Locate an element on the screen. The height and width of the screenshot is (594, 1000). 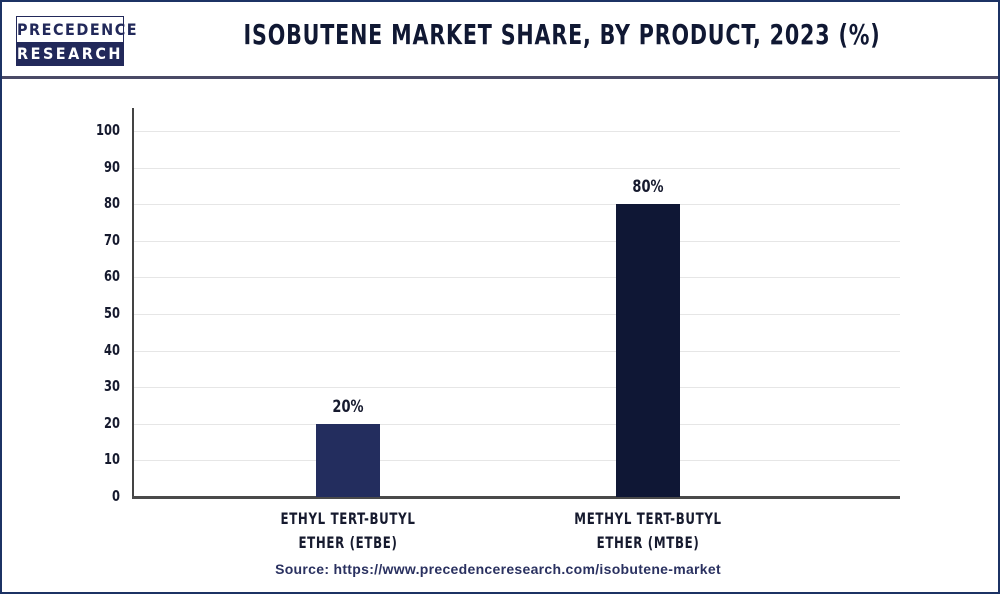
x-tick-label-line: ETHER (ETBE) is located at coordinates (348, 542).